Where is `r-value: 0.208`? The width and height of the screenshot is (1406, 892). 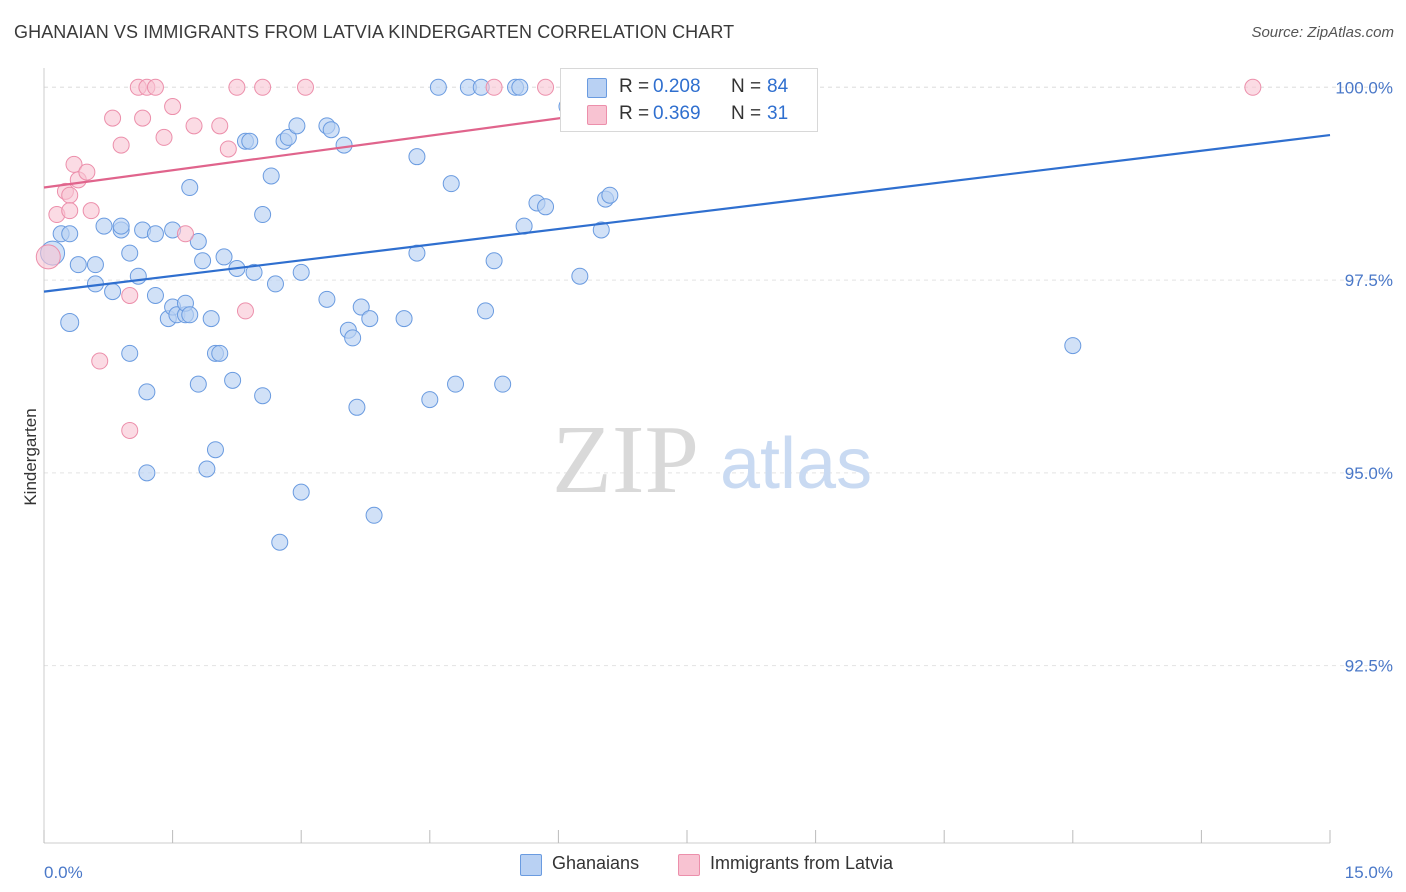
r-value: 0.208 is located at coordinates (677, 86).